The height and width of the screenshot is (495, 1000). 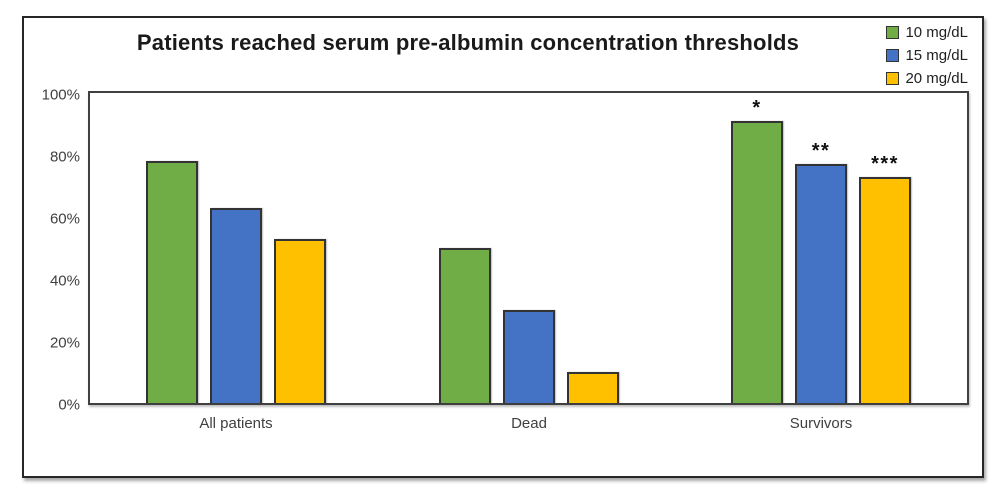 I want to click on x-category-label-survivors: Survivors, so click(x=821, y=423).